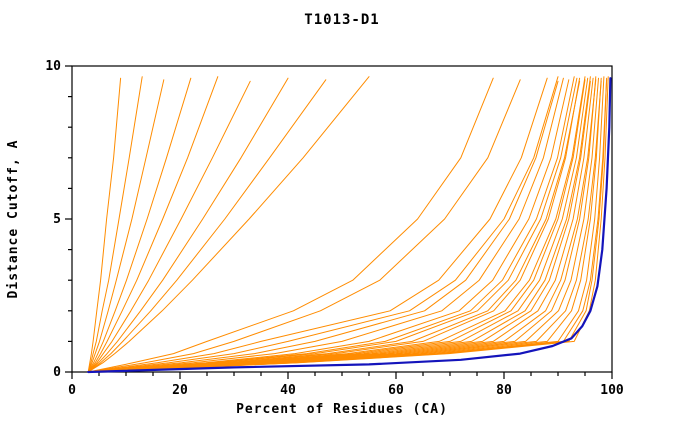  I want to click on x-axis-label: Percent of Residues (CA), so click(342, 409).